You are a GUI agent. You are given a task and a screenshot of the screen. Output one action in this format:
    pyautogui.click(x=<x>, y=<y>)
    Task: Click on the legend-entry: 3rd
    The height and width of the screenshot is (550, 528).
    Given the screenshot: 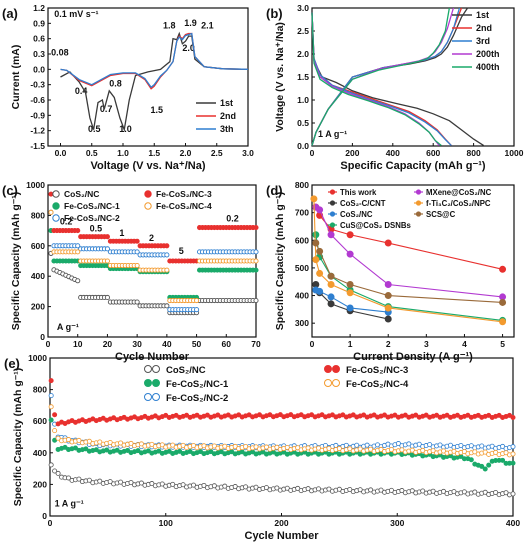 What is the action you would take?
    pyautogui.click(x=483, y=41)
    